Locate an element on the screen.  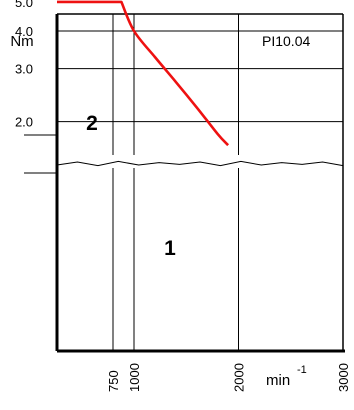
chart-annotation: PI10.04 is located at coordinates (286, 41).